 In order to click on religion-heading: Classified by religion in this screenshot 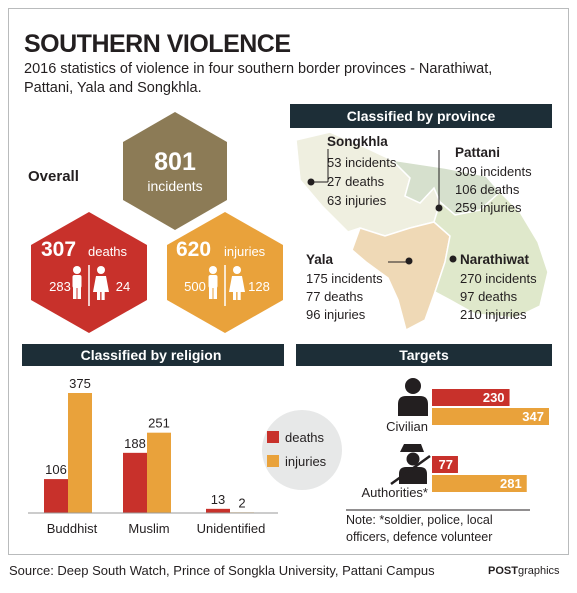, I will do `click(151, 355)`.